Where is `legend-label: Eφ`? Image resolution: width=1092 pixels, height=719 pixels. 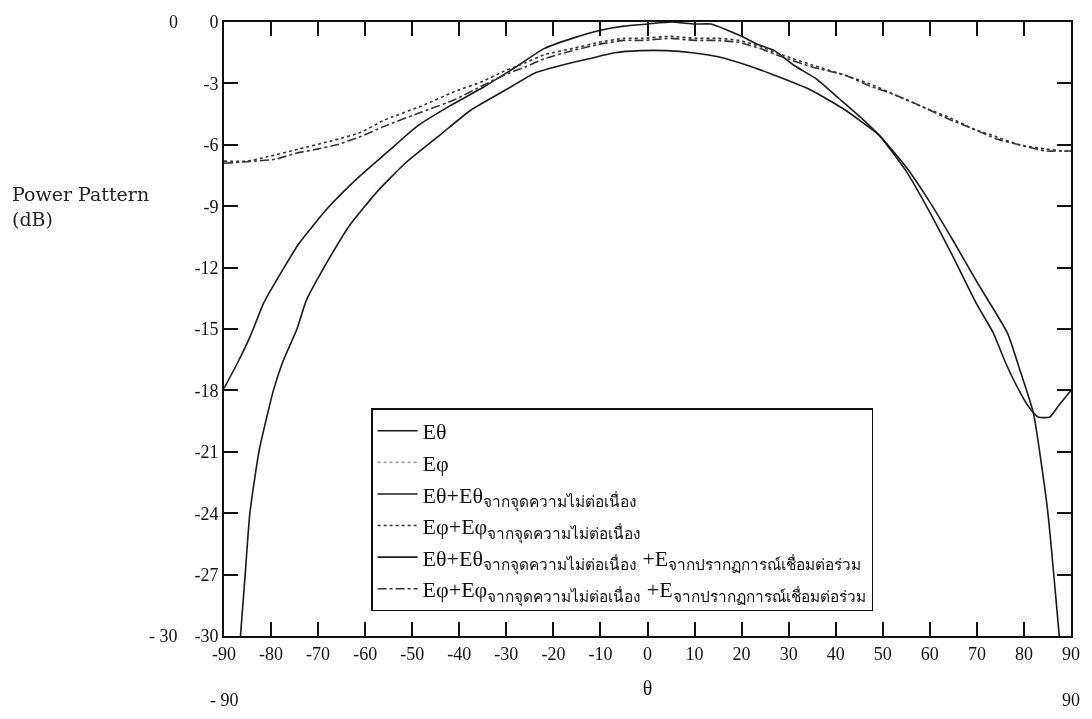
legend-label: Eφ is located at coordinates (435, 463).